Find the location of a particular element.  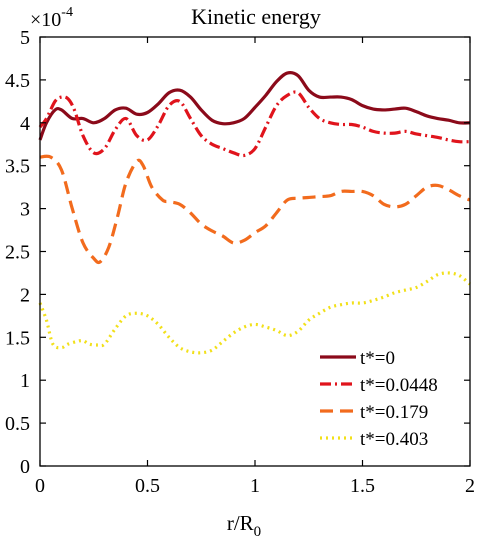

y-exponent-label: ×10⁻⁴ is located at coordinates (51, 18).